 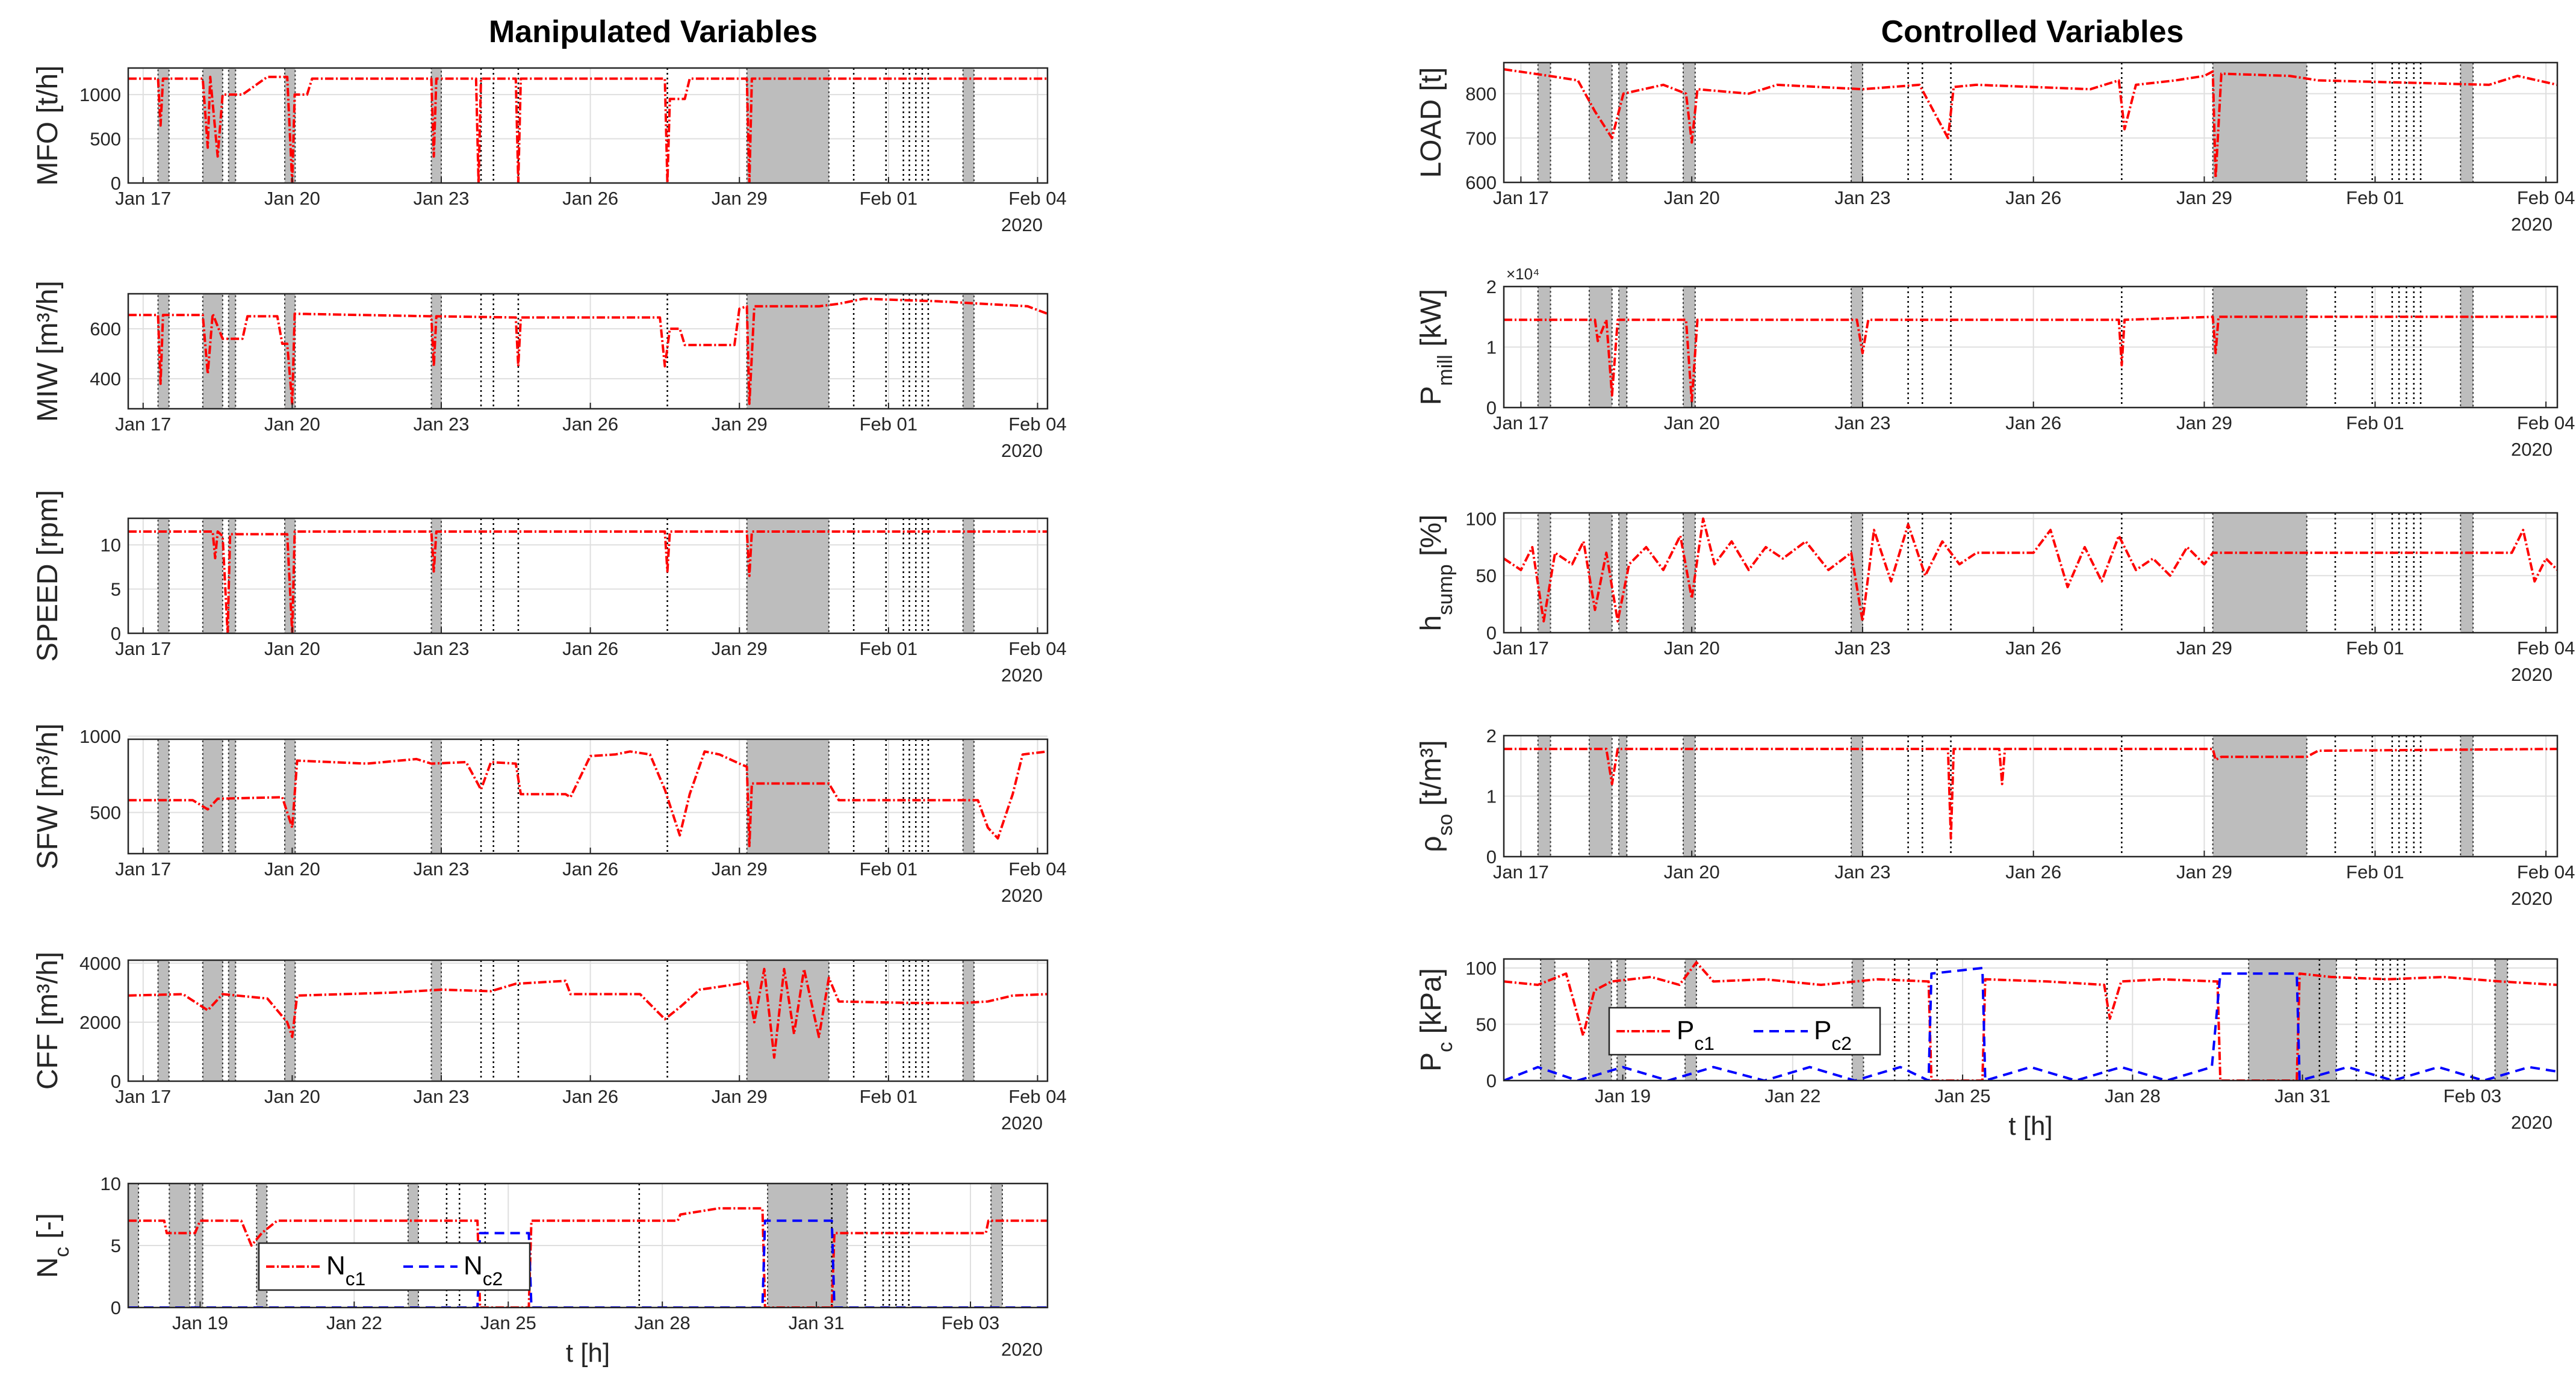 What do you see at coordinates (1486, 1024) in the screenshot?
I see `y-tick-label: 50` at bounding box center [1486, 1024].